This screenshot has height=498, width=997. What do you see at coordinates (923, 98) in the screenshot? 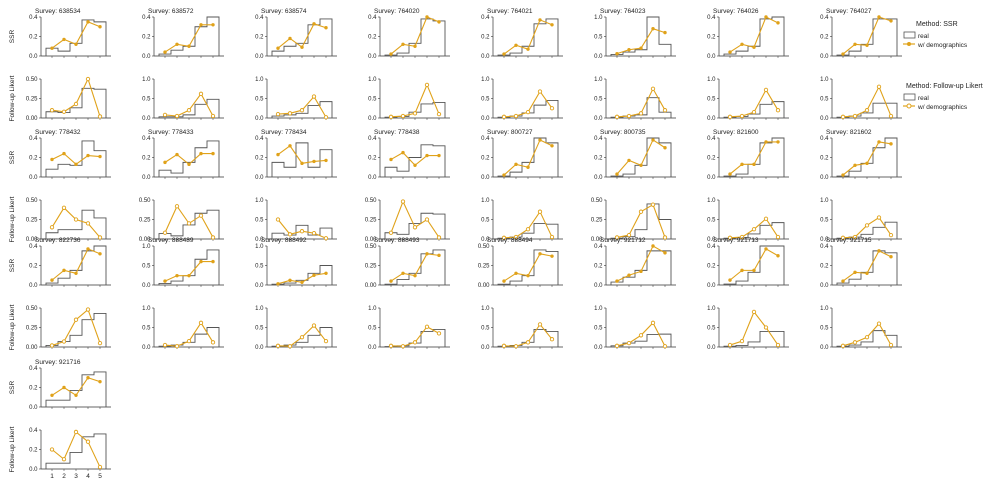
I see `legend-likert-real-label: real` at bounding box center [923, 98].